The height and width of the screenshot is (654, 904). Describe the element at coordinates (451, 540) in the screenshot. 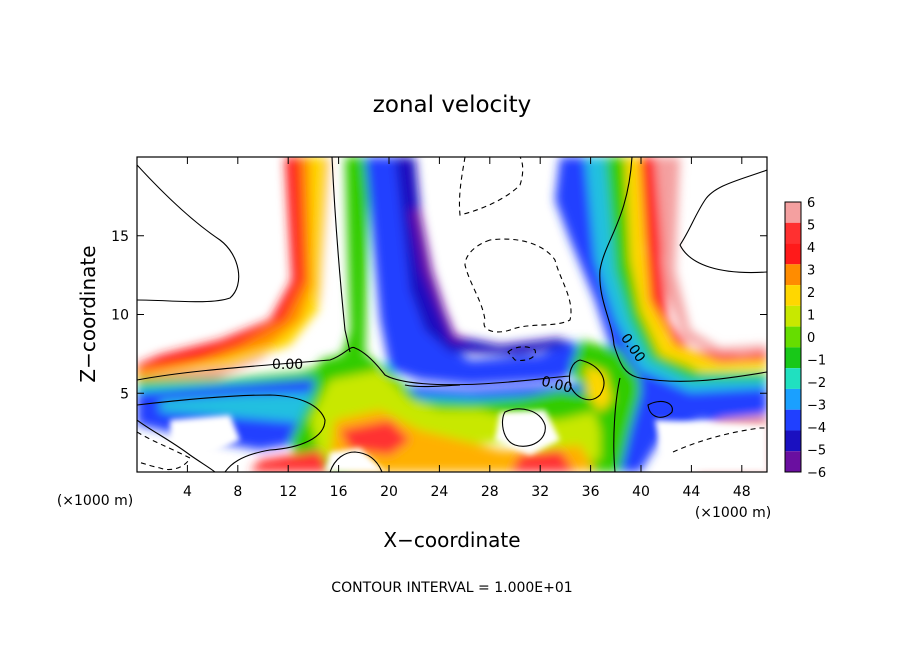

I see `x-axis-title: X−coordinate` at that location.